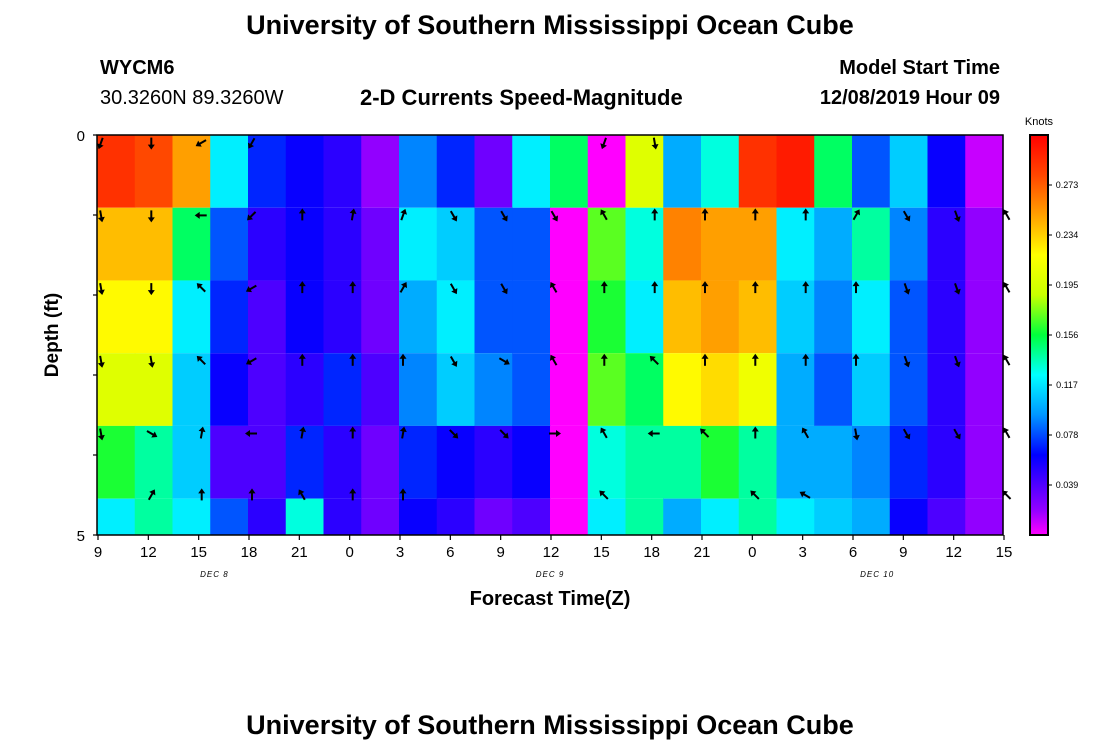  Describe the element at coordinates (903, 552) in the screenshot. I see `x-tick-label: 9` at that location.